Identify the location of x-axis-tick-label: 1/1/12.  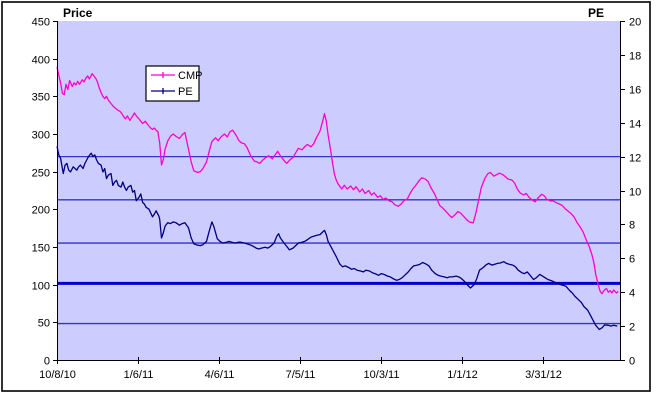
(462, 375).